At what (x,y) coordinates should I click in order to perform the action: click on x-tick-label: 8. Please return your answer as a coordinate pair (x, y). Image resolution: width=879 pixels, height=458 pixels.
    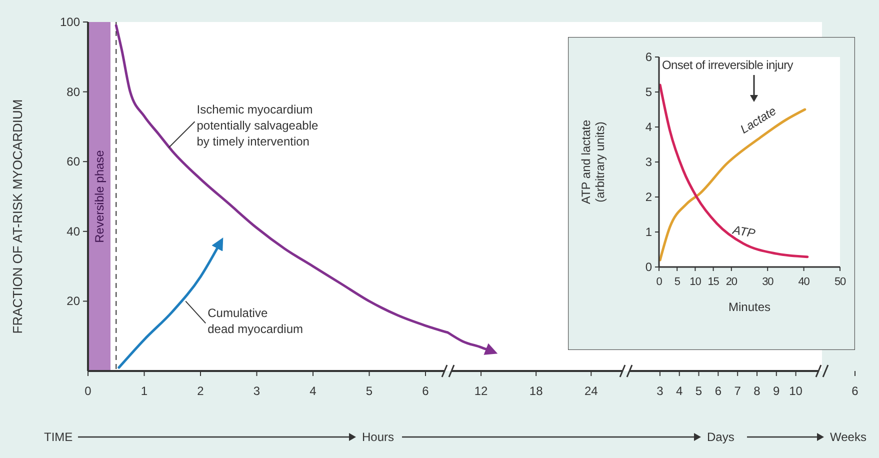
    Looking at the image, I should click on (757, 391).